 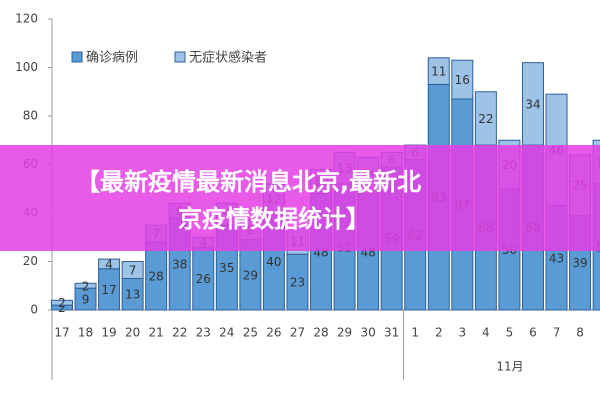 What do you see at coordinates (510, 333) in the screenshot?
I see `x-tick-label: 5` at bounding box center [510, 333].